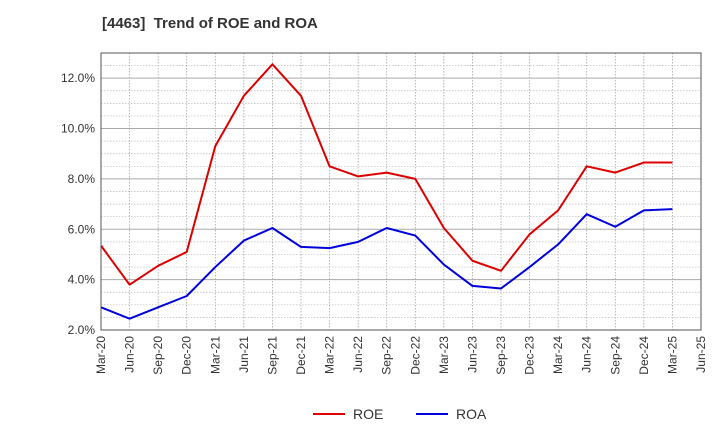  I want to click on x-tick-label: Mar-23, so click(444, 355).